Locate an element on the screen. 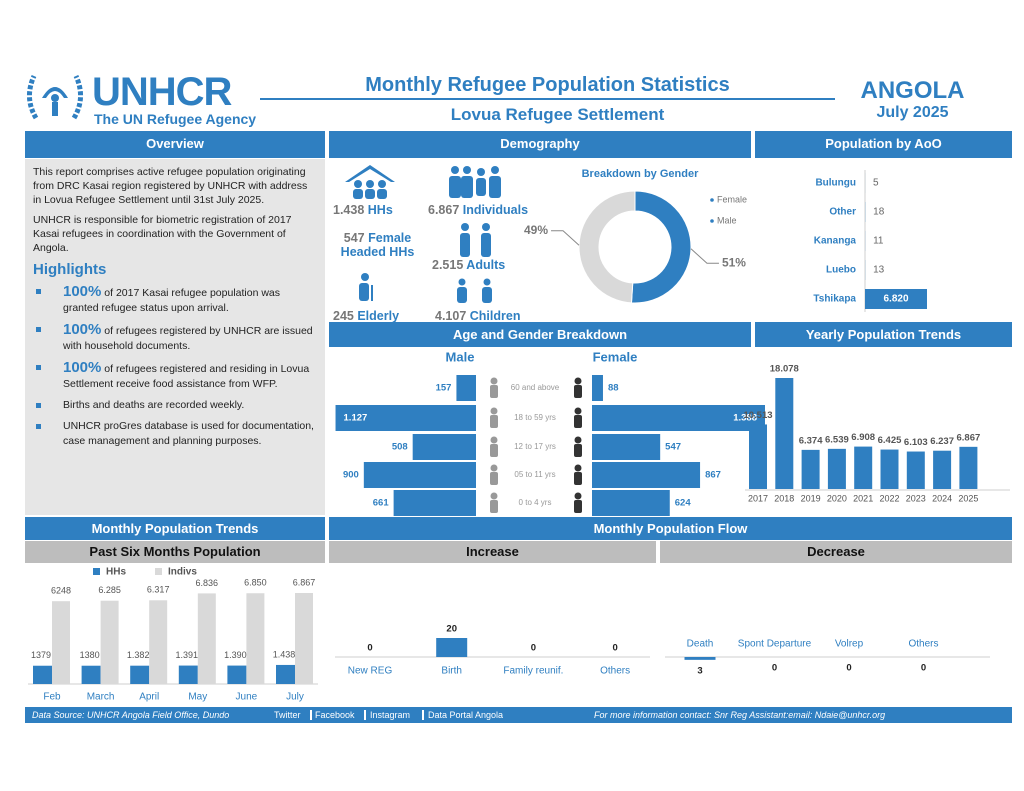  category-label: Spont Departure is located at coordinates (775, 644).